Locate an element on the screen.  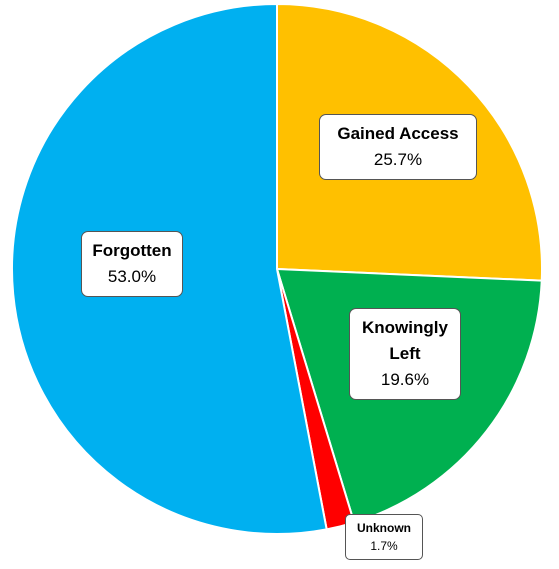
slice-value: 53.0% is located at coordinates (132, 276).